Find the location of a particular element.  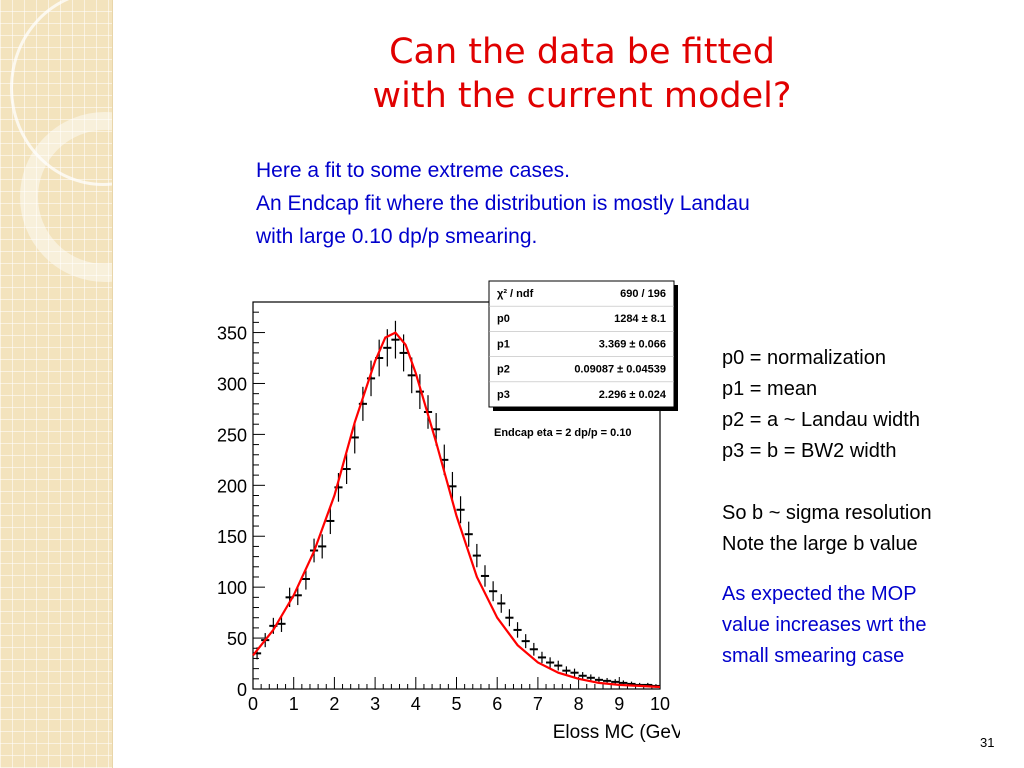

param-line: So b ~ sigma resolution is located at coordinates (827, 513).